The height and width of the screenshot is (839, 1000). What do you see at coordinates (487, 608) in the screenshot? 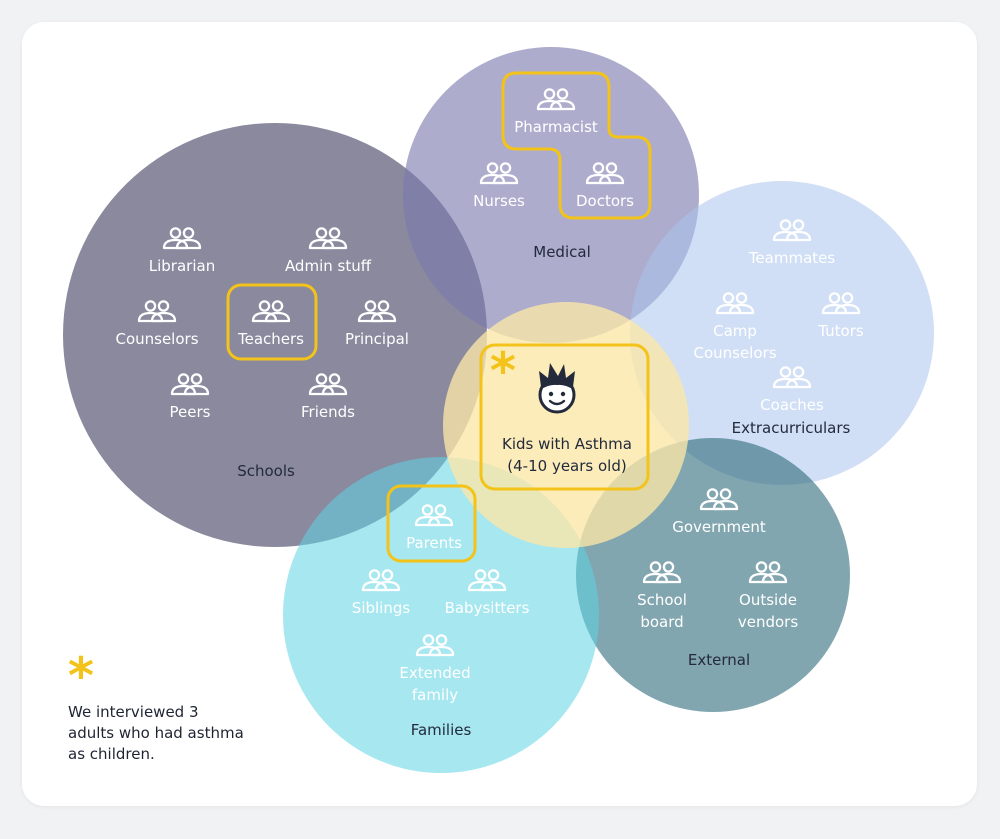
I see `label-babysitters: Babysitters` at bounding box center [487, 608].